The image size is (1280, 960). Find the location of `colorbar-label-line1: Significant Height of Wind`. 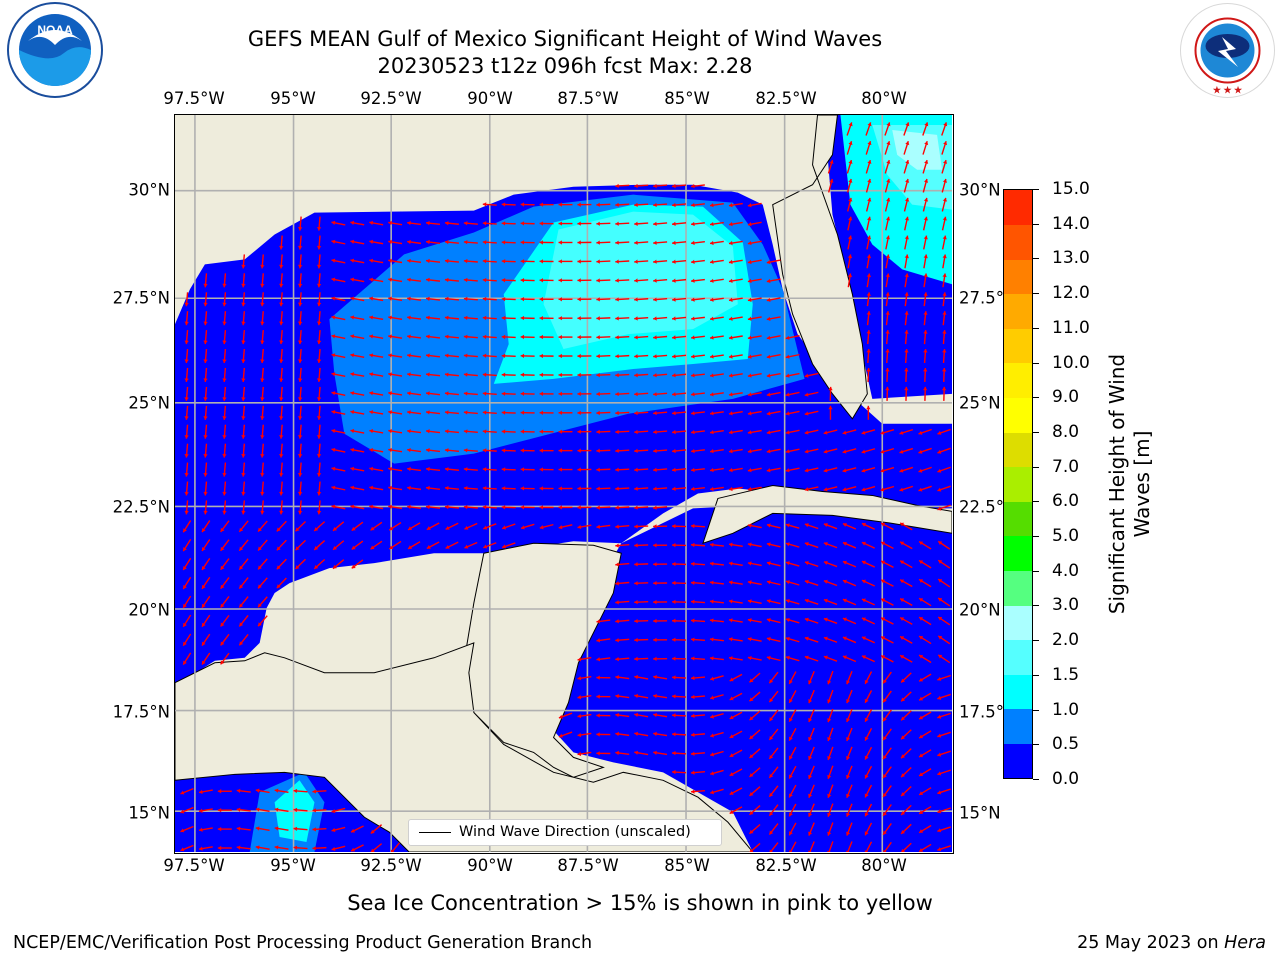

colorbar-label-line1: Significant Height of Wind is located at coordinates (1117, 484).